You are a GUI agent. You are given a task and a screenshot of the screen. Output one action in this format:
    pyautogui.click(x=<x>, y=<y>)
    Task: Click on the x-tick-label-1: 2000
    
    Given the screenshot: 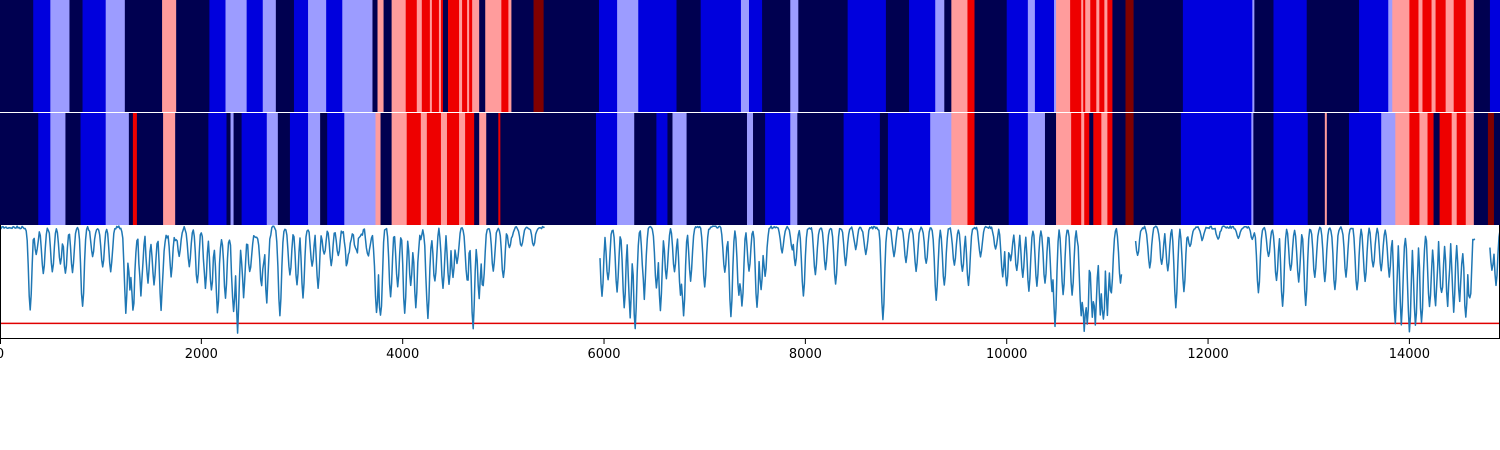 What is the action you would take?
    pyautogui.click(x=201, y=354)
    